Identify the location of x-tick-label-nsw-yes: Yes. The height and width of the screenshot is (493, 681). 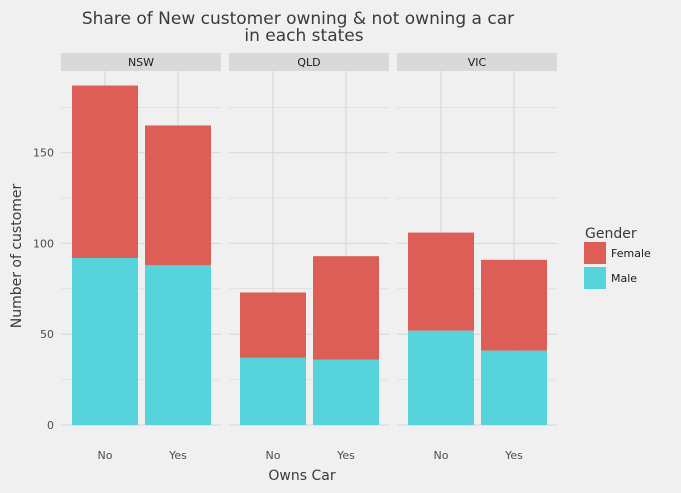
(177, 455).